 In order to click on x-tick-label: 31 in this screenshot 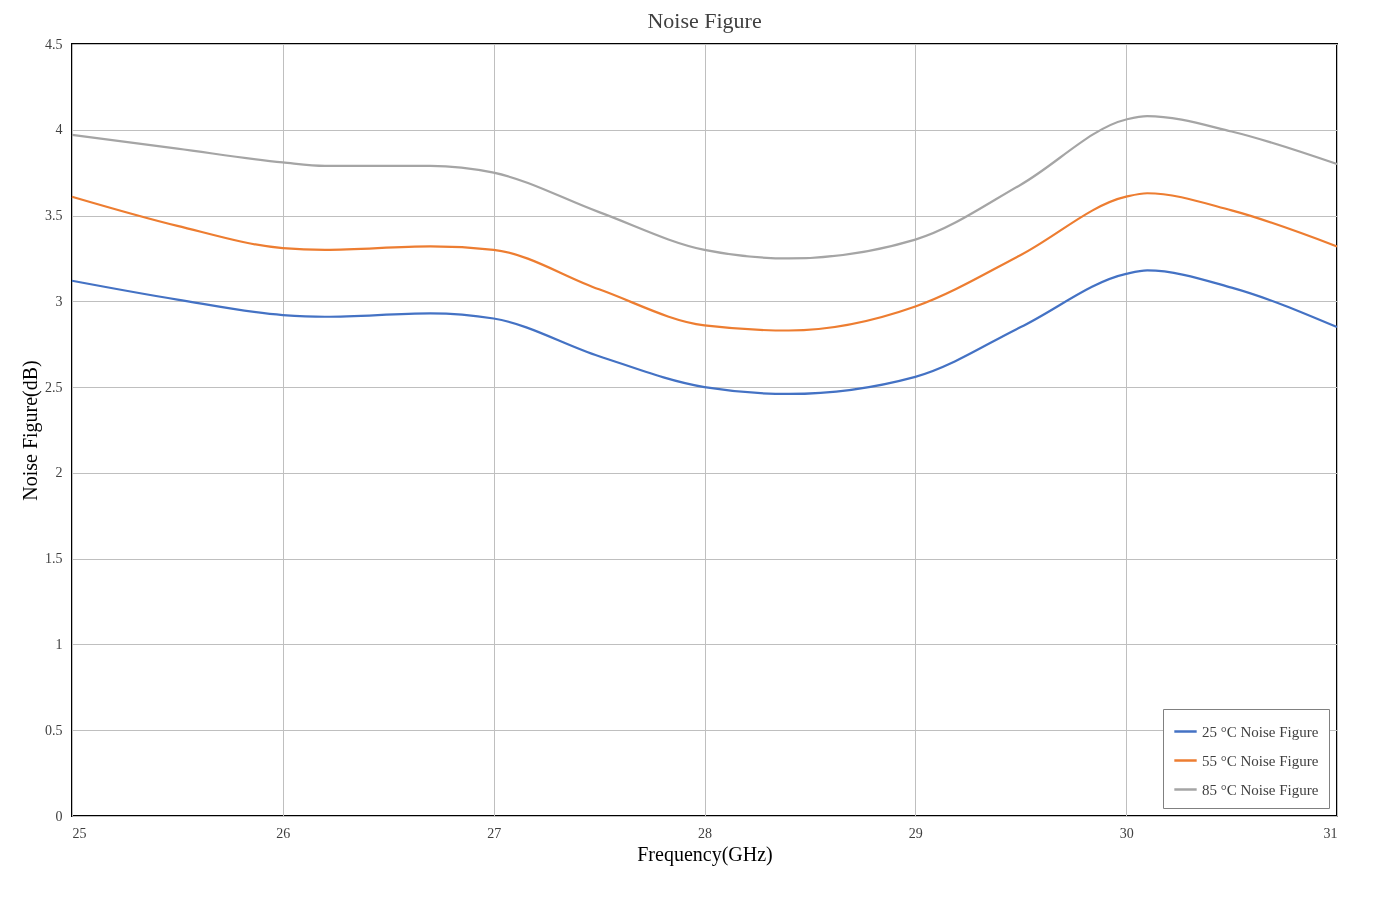, I will do `click(1330, 833)`.